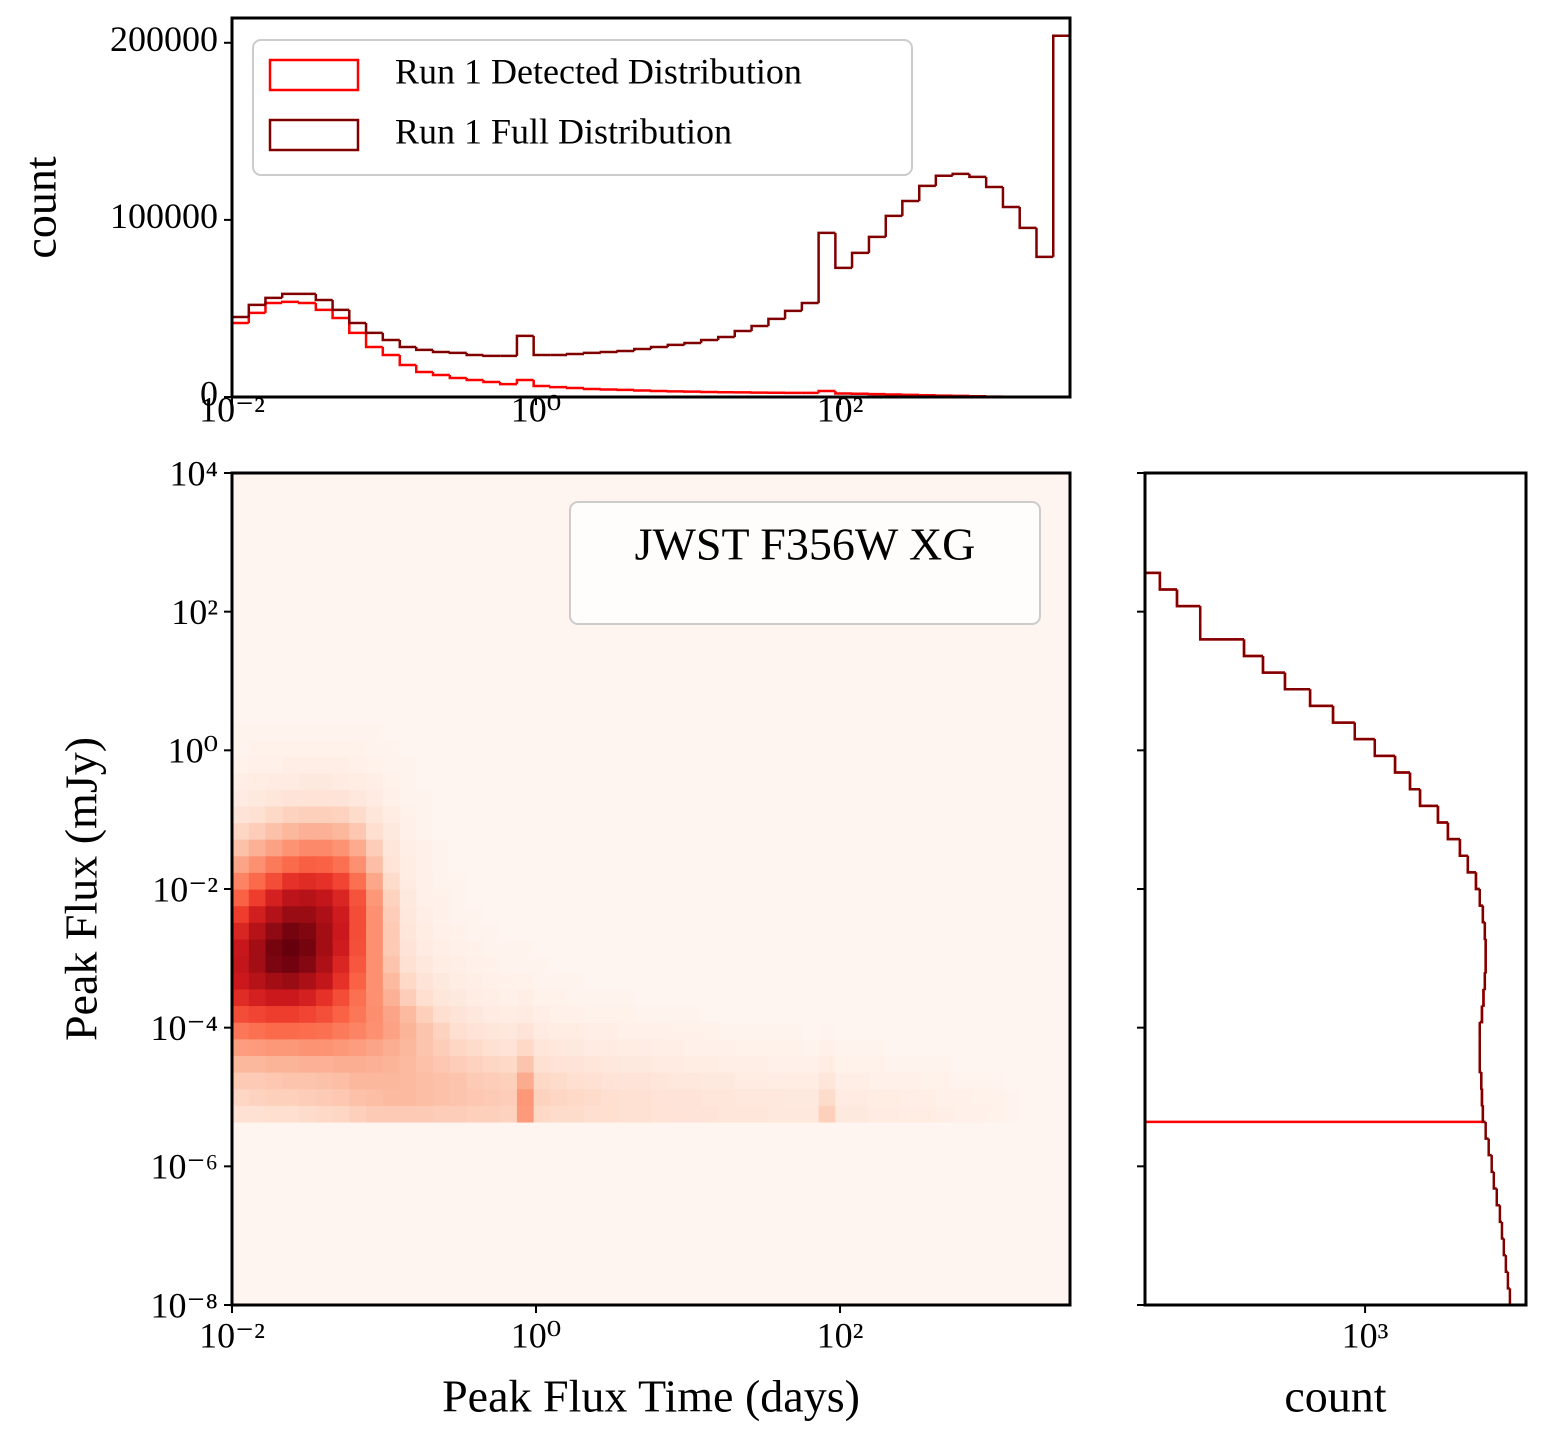 This screenshot has height=1452, width=1545. What do you see at coordinates (314, 135) in the screenshot?
I see `legend-swatch` at bounding box center [314, 135].